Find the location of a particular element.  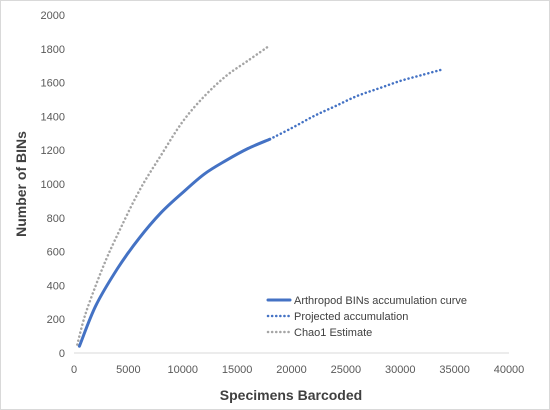

x-tick-label: 0 is located at coordinates (74, 370).